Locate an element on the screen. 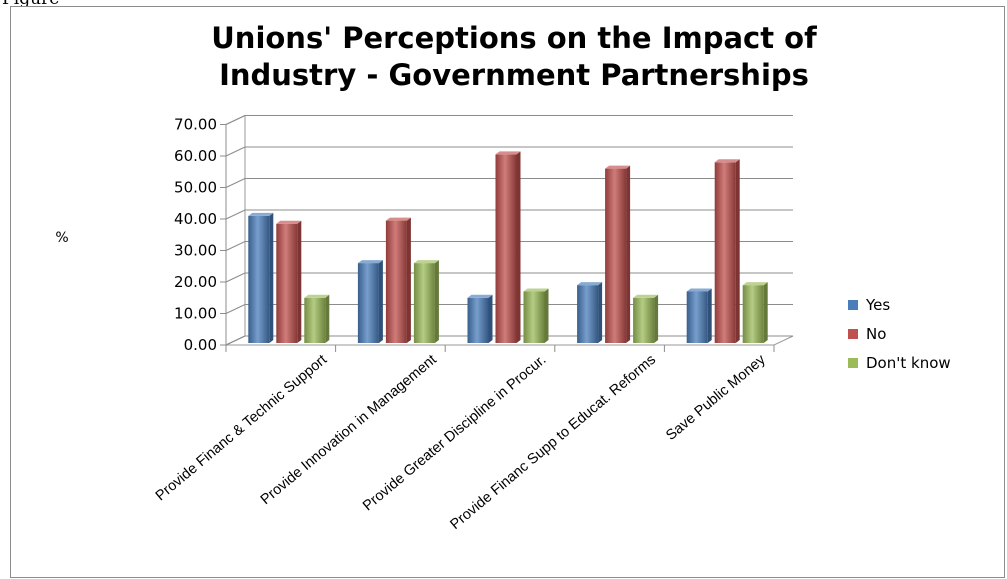 The height and width of the screenshot is (579, 1007). legend-label: Don't know is located at coordinates (908, 363).